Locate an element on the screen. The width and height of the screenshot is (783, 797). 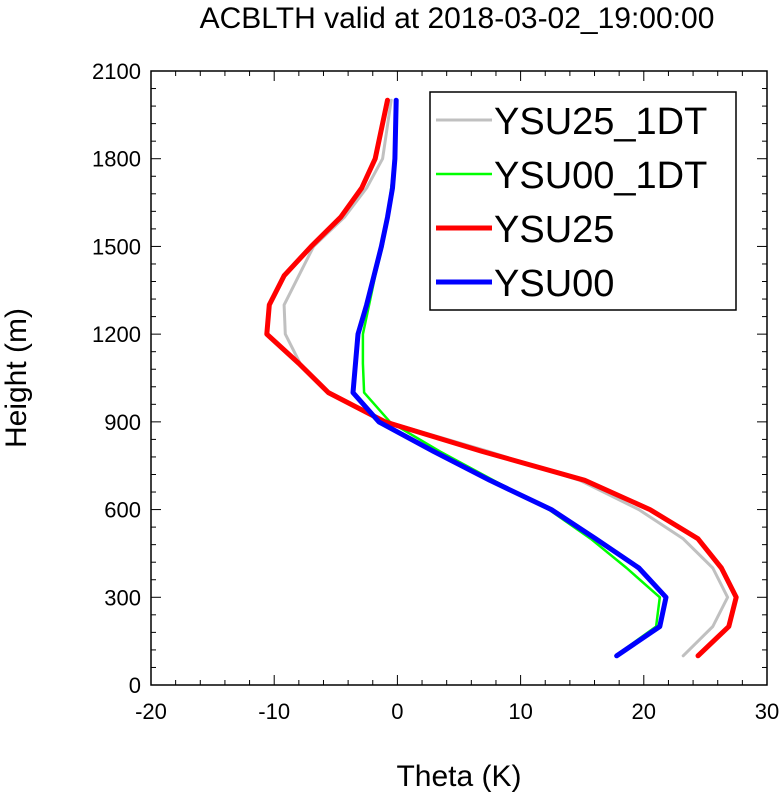
y-tick-label: 1500 is located at coordinates (116, 246).